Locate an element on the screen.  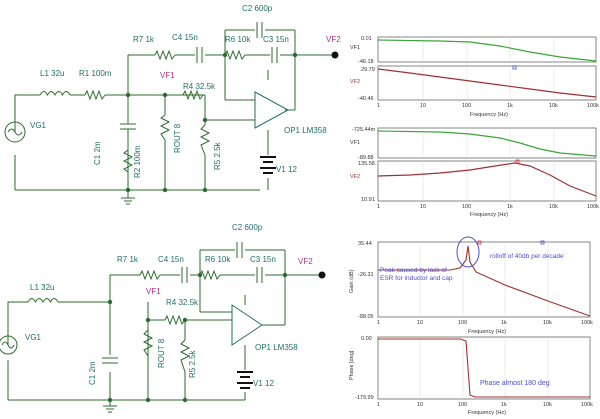
label-r2: R2 100m is located at coordinates (137, 161).